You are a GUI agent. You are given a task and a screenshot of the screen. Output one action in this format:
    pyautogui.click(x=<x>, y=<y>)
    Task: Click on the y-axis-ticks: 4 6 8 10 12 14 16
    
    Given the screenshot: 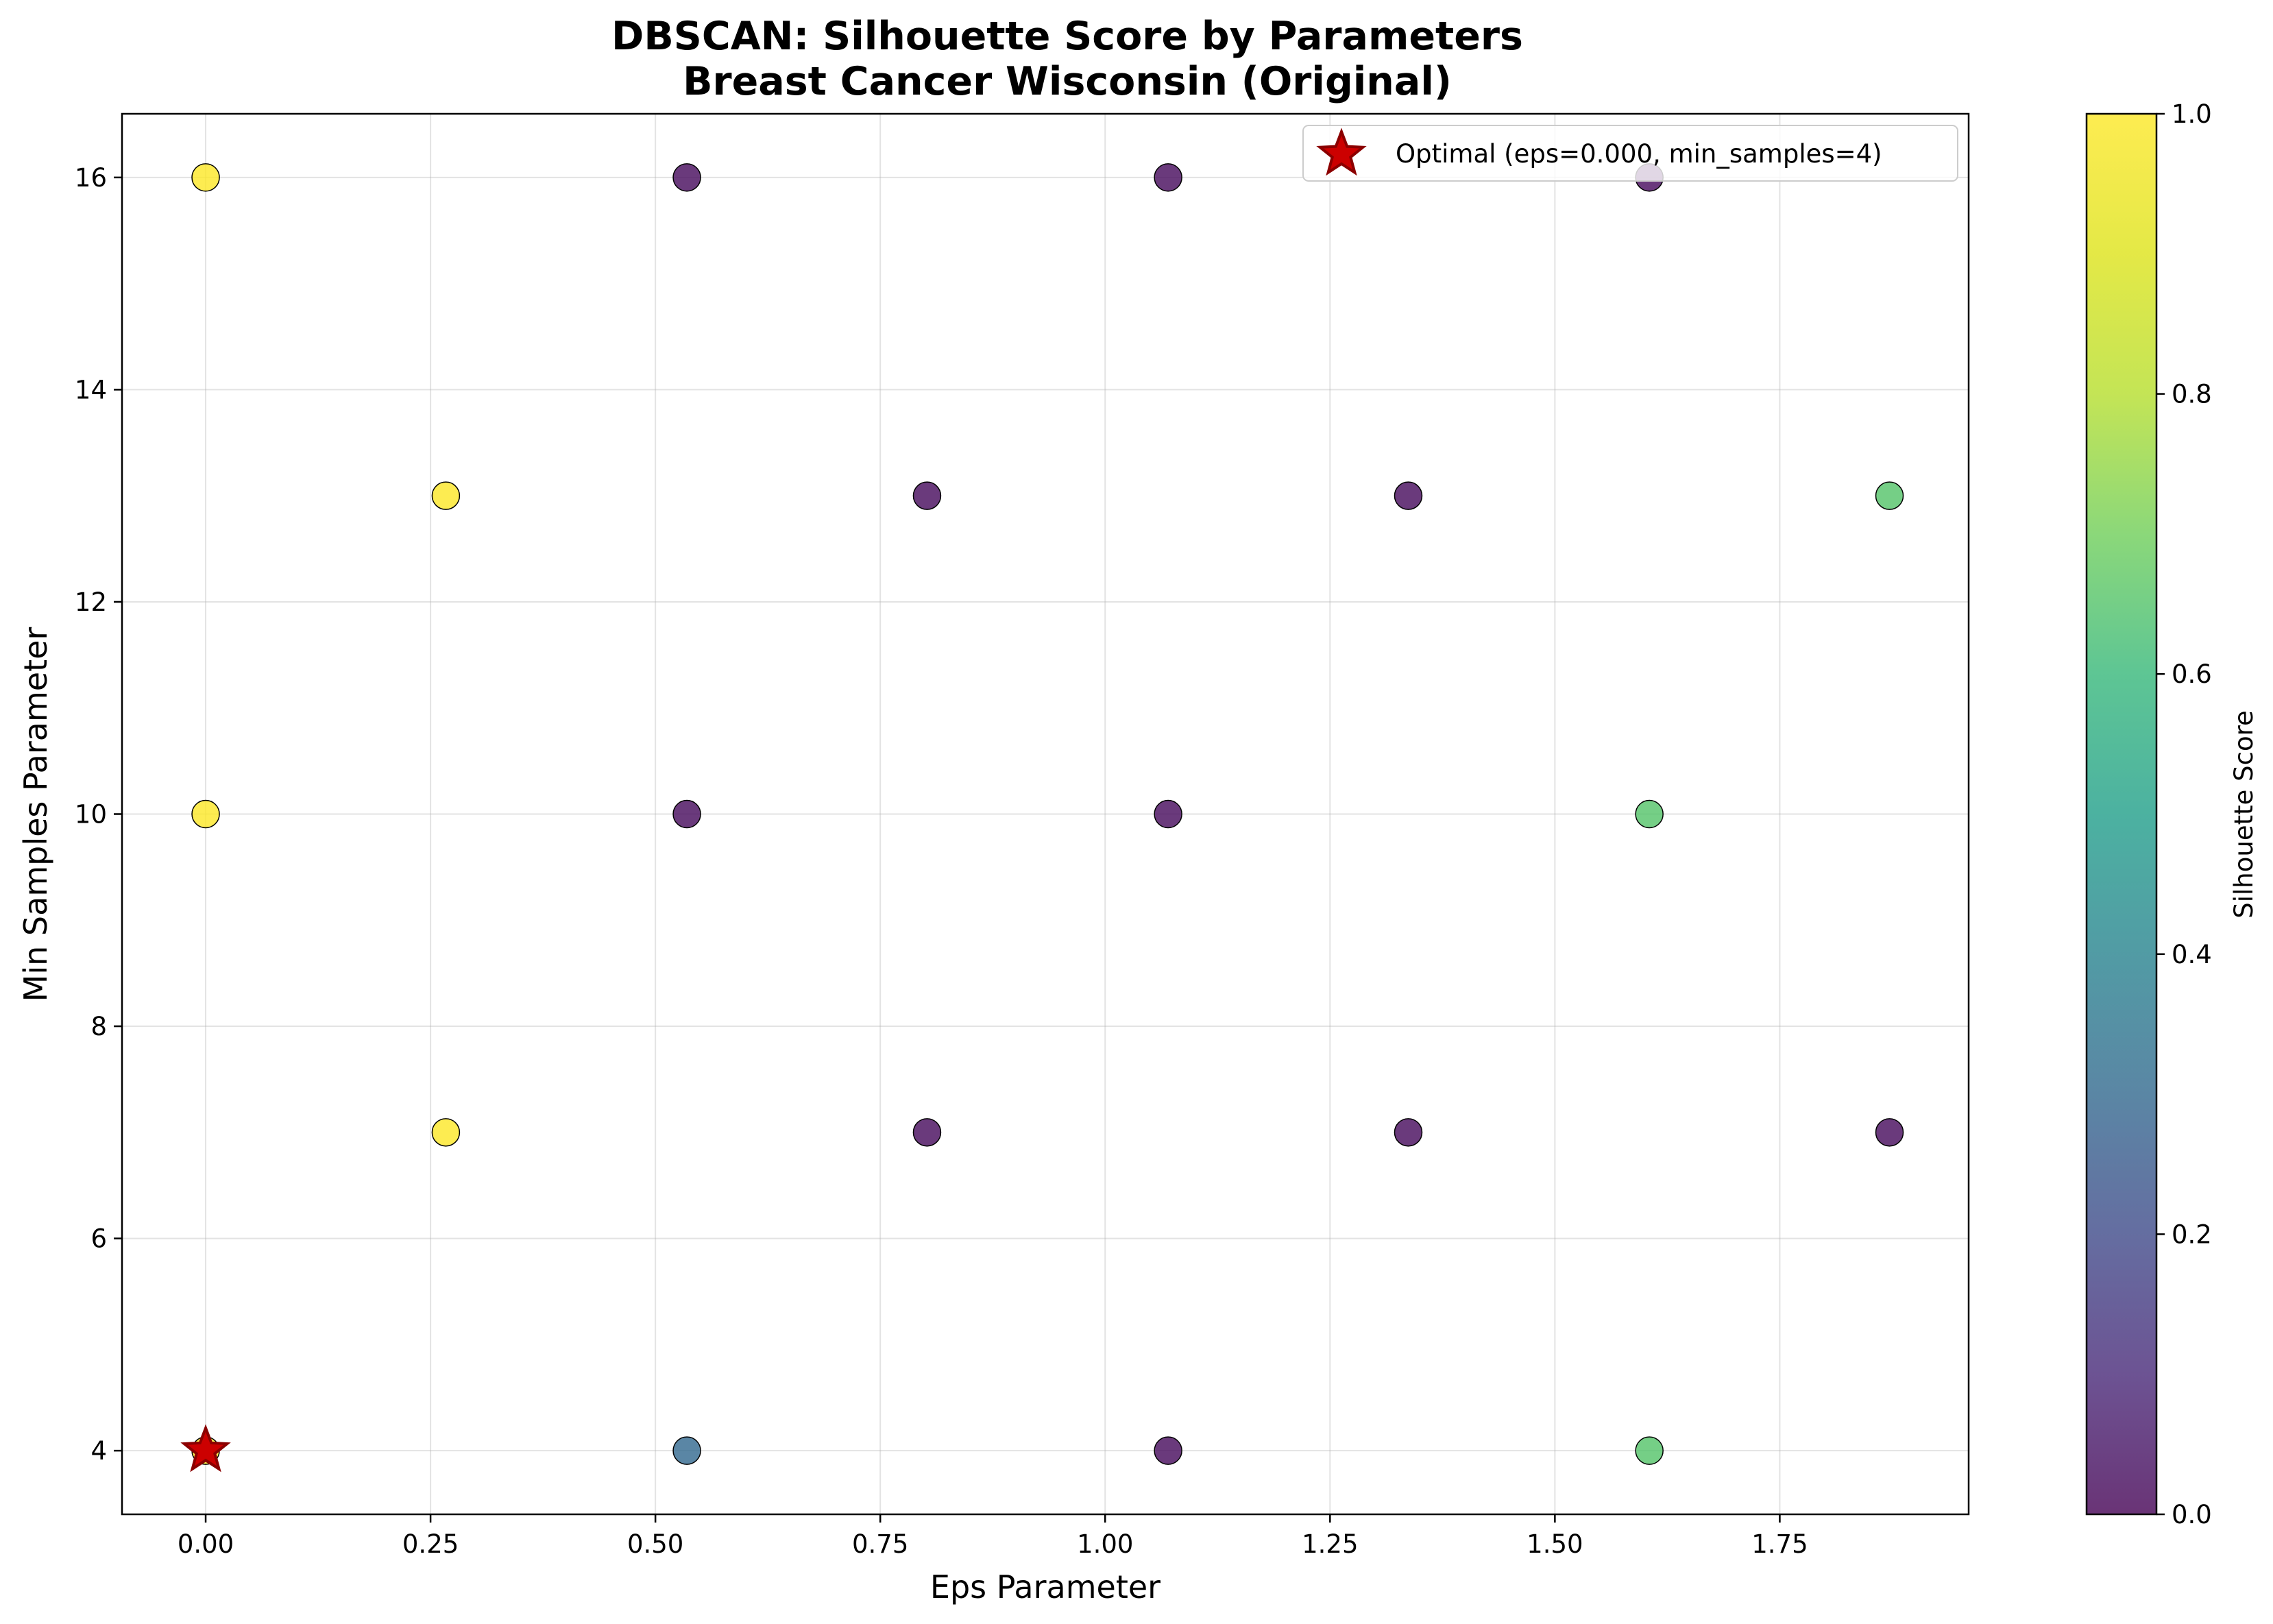 What is the action you would take?
    pyautogui.click(x=98, y=814)
    